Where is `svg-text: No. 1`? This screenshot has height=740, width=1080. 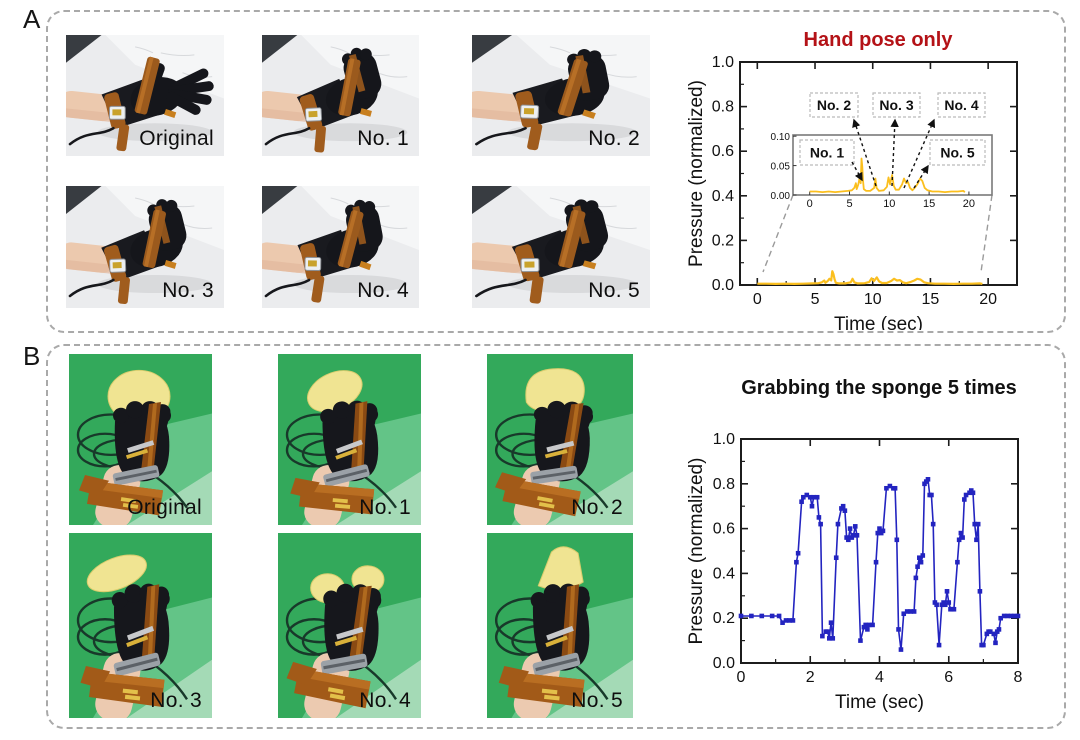
svg-text: No. 1 is located at coordinates (827, 153).